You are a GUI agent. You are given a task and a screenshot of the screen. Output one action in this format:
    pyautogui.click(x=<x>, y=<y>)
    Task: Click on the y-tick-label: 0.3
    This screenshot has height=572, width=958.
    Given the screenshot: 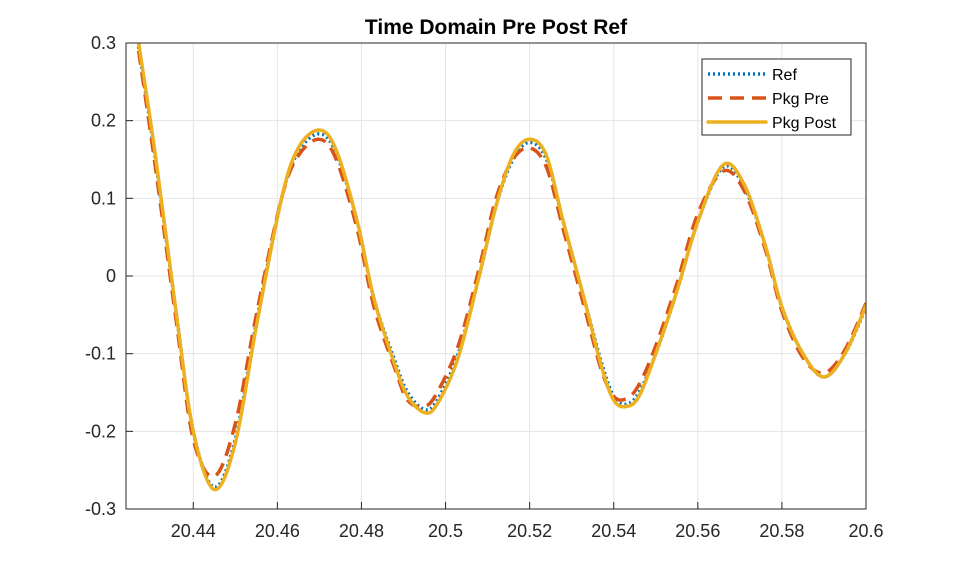 What is the action you would take?
    pyautogui.click(x=103, y=43)
    